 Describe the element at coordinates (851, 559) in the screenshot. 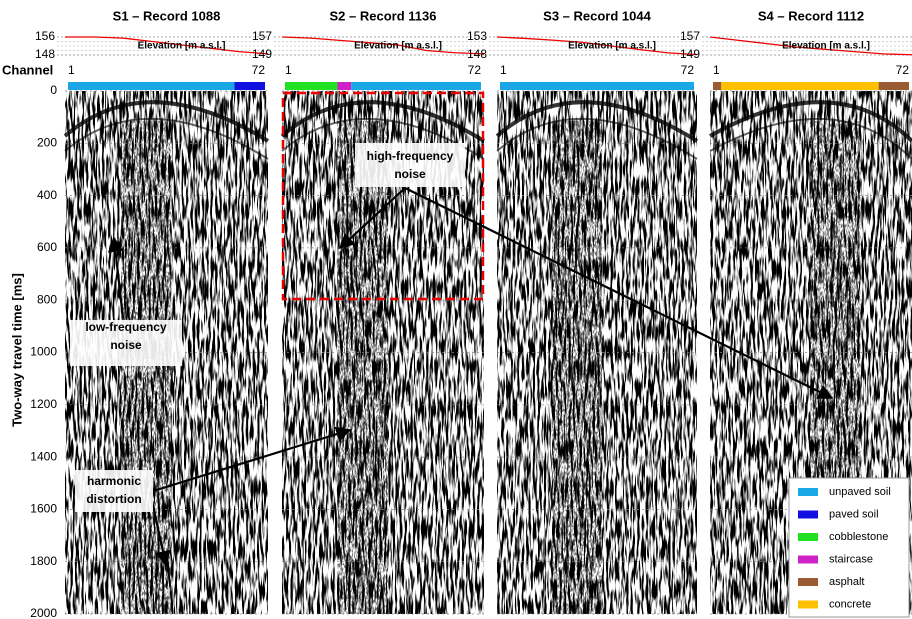

I see `legend-label: staircase` at that location.